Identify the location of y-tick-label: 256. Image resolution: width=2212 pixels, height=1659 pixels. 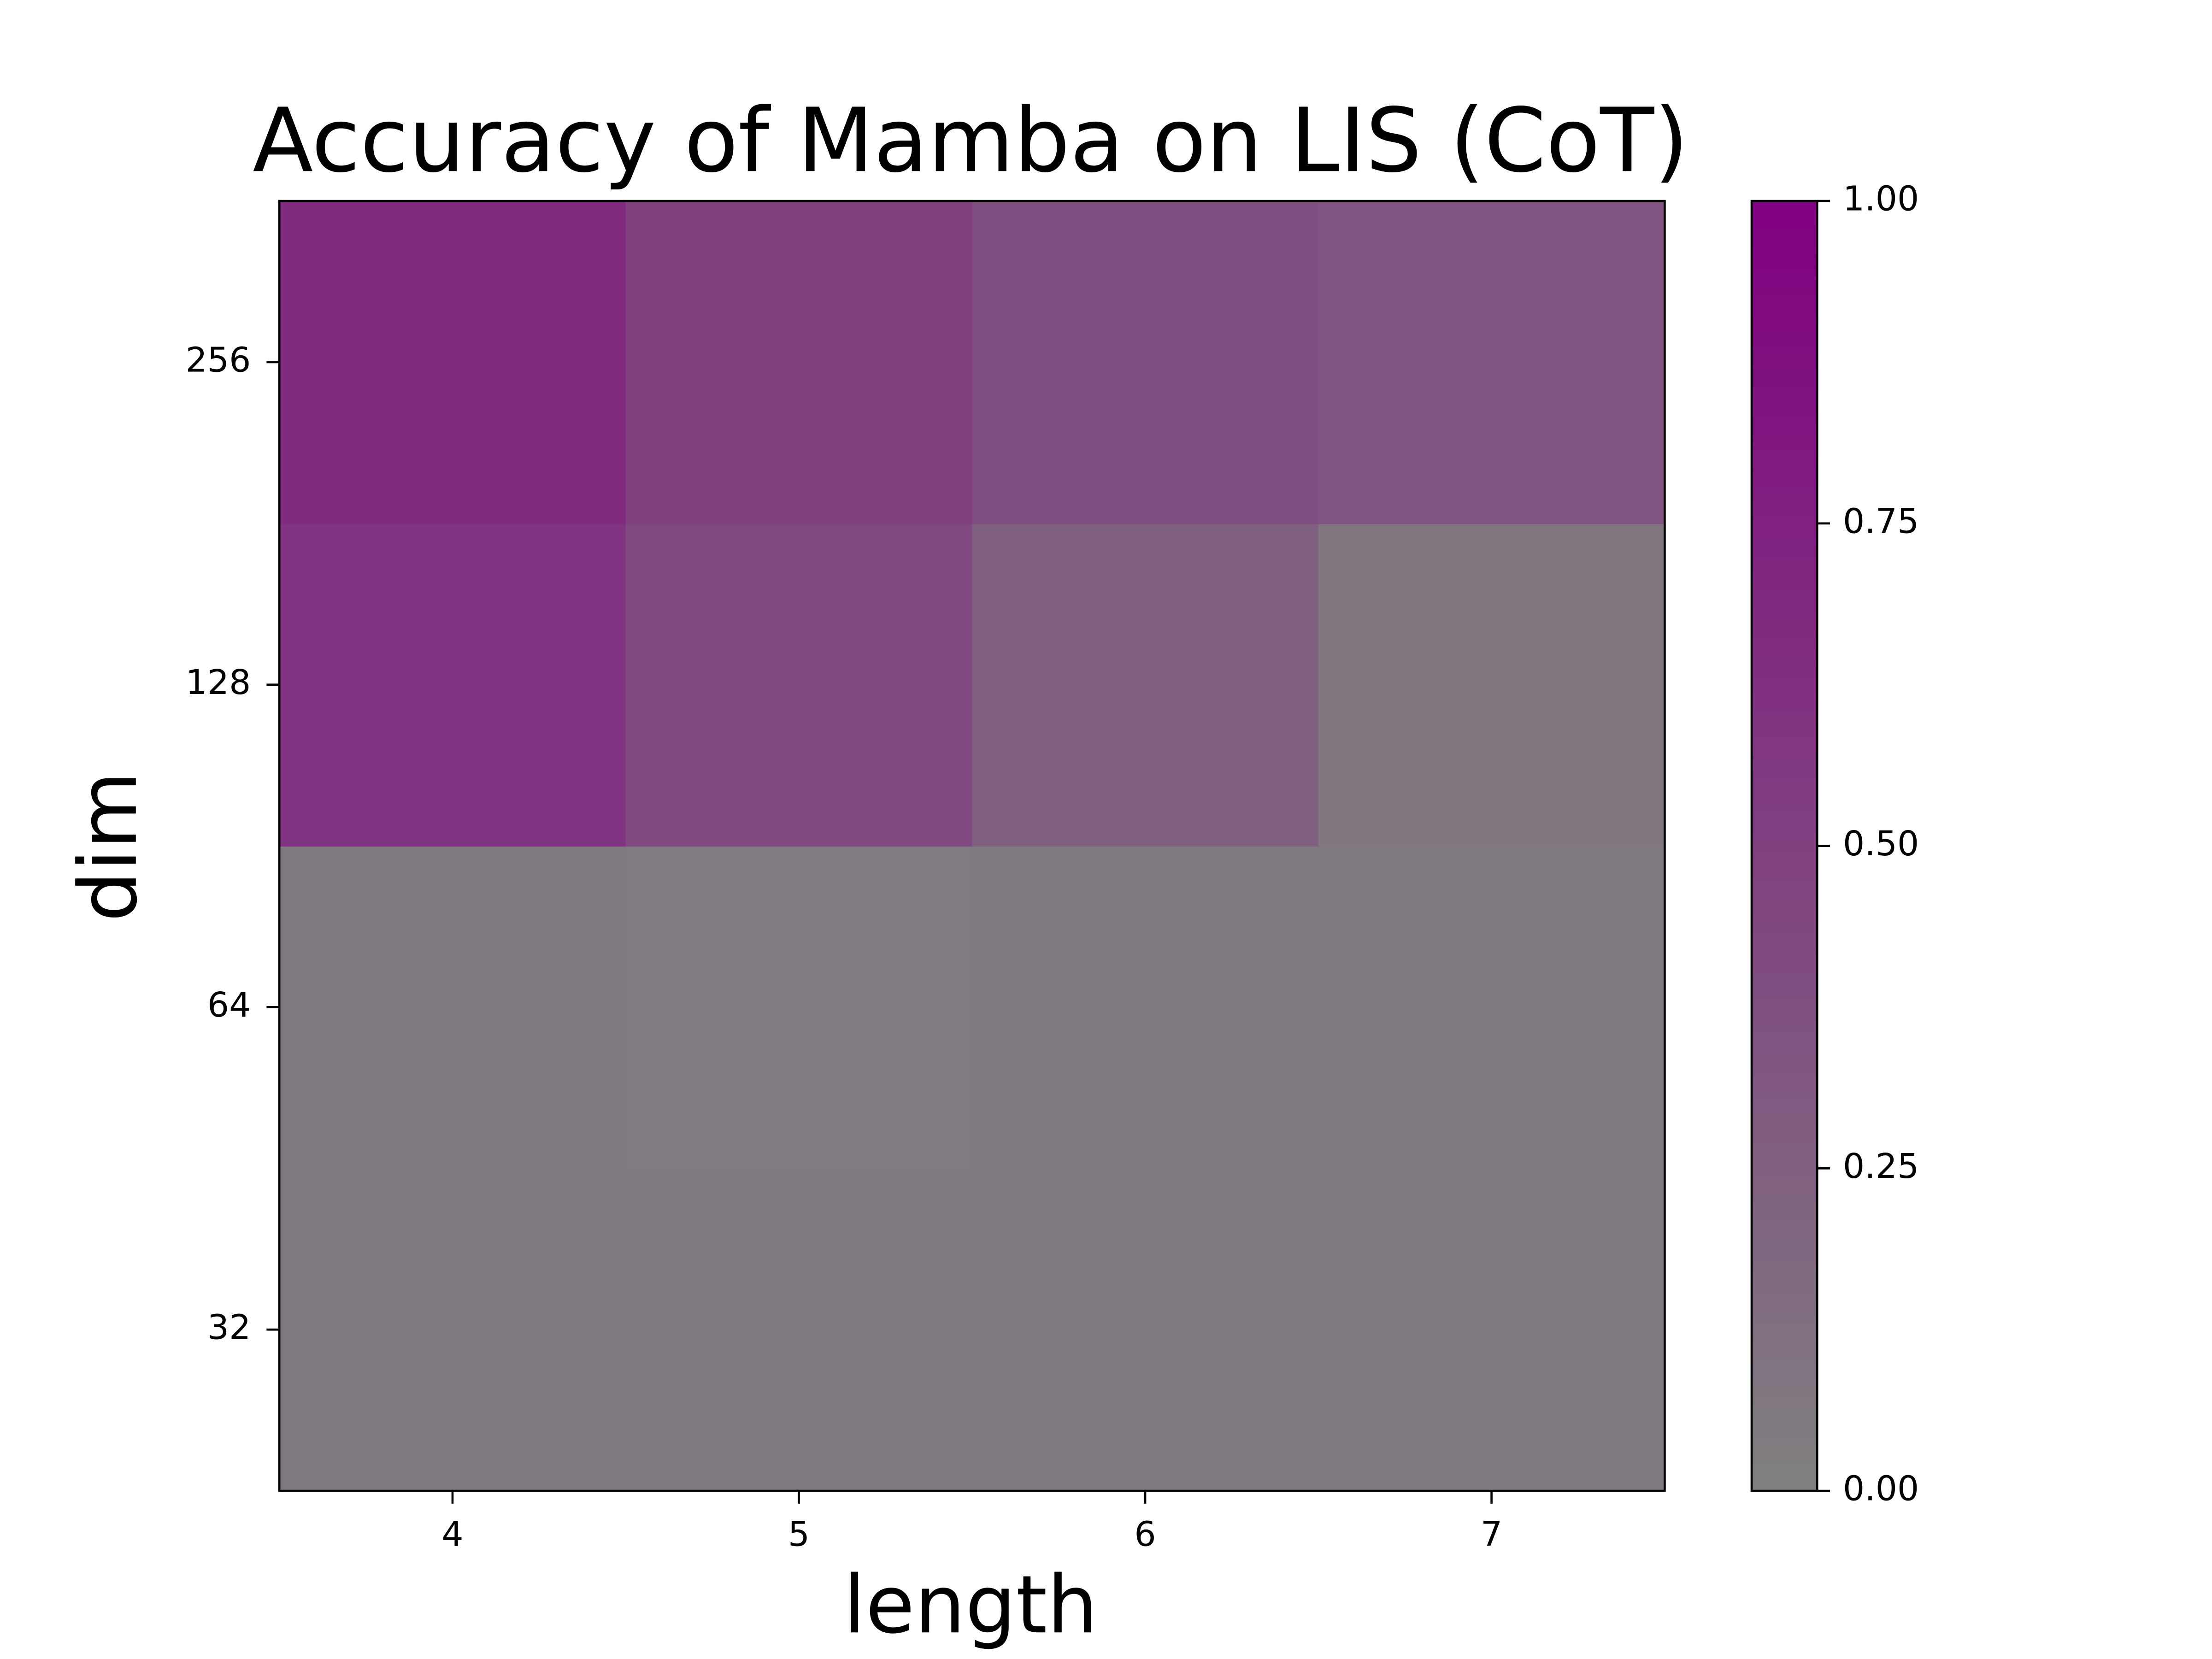
(218, 360).